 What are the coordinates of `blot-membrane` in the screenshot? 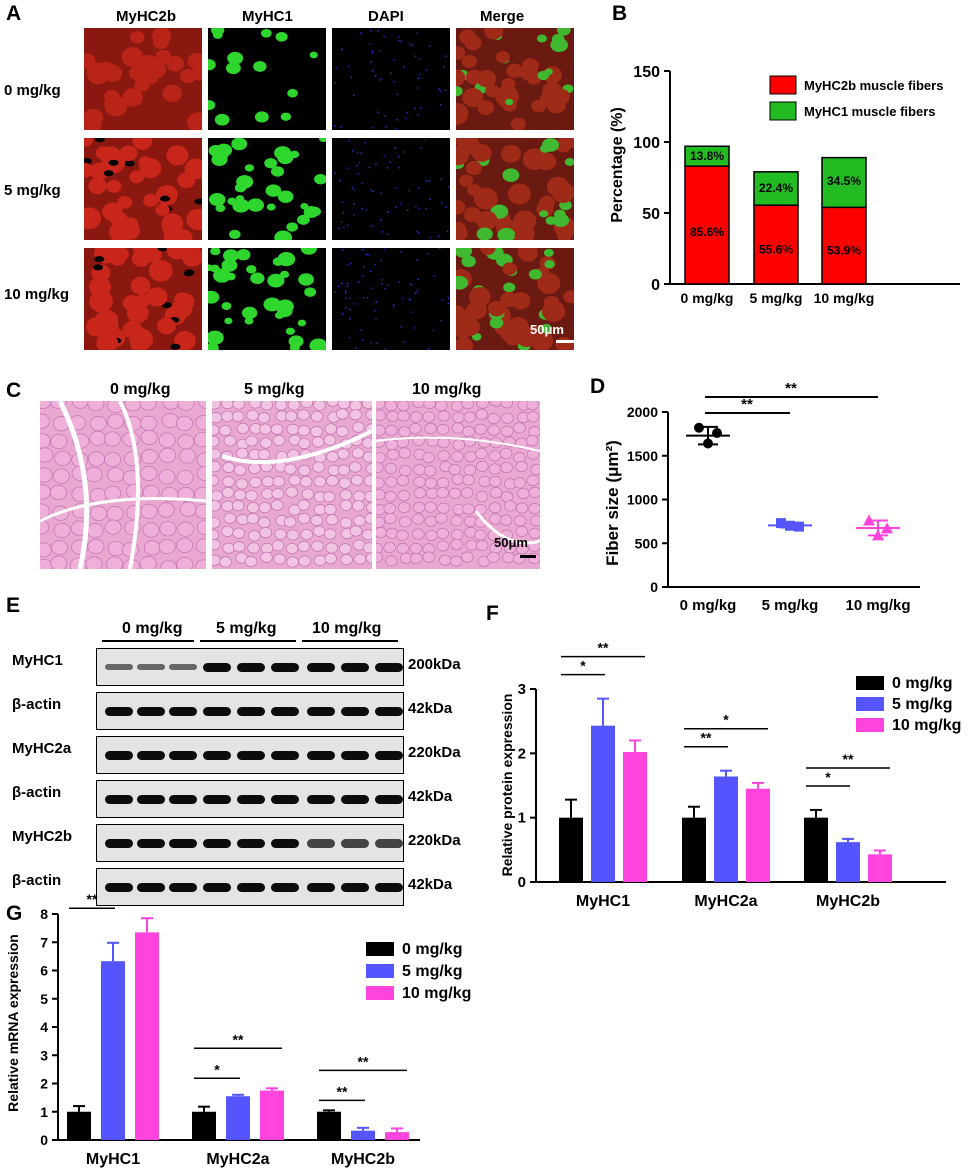 It's located at (250, 711).